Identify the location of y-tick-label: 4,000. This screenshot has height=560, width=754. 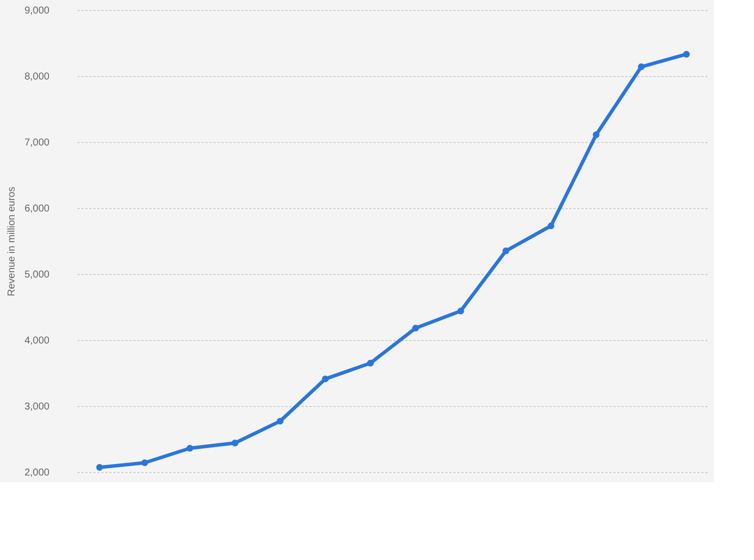
(37, 341).